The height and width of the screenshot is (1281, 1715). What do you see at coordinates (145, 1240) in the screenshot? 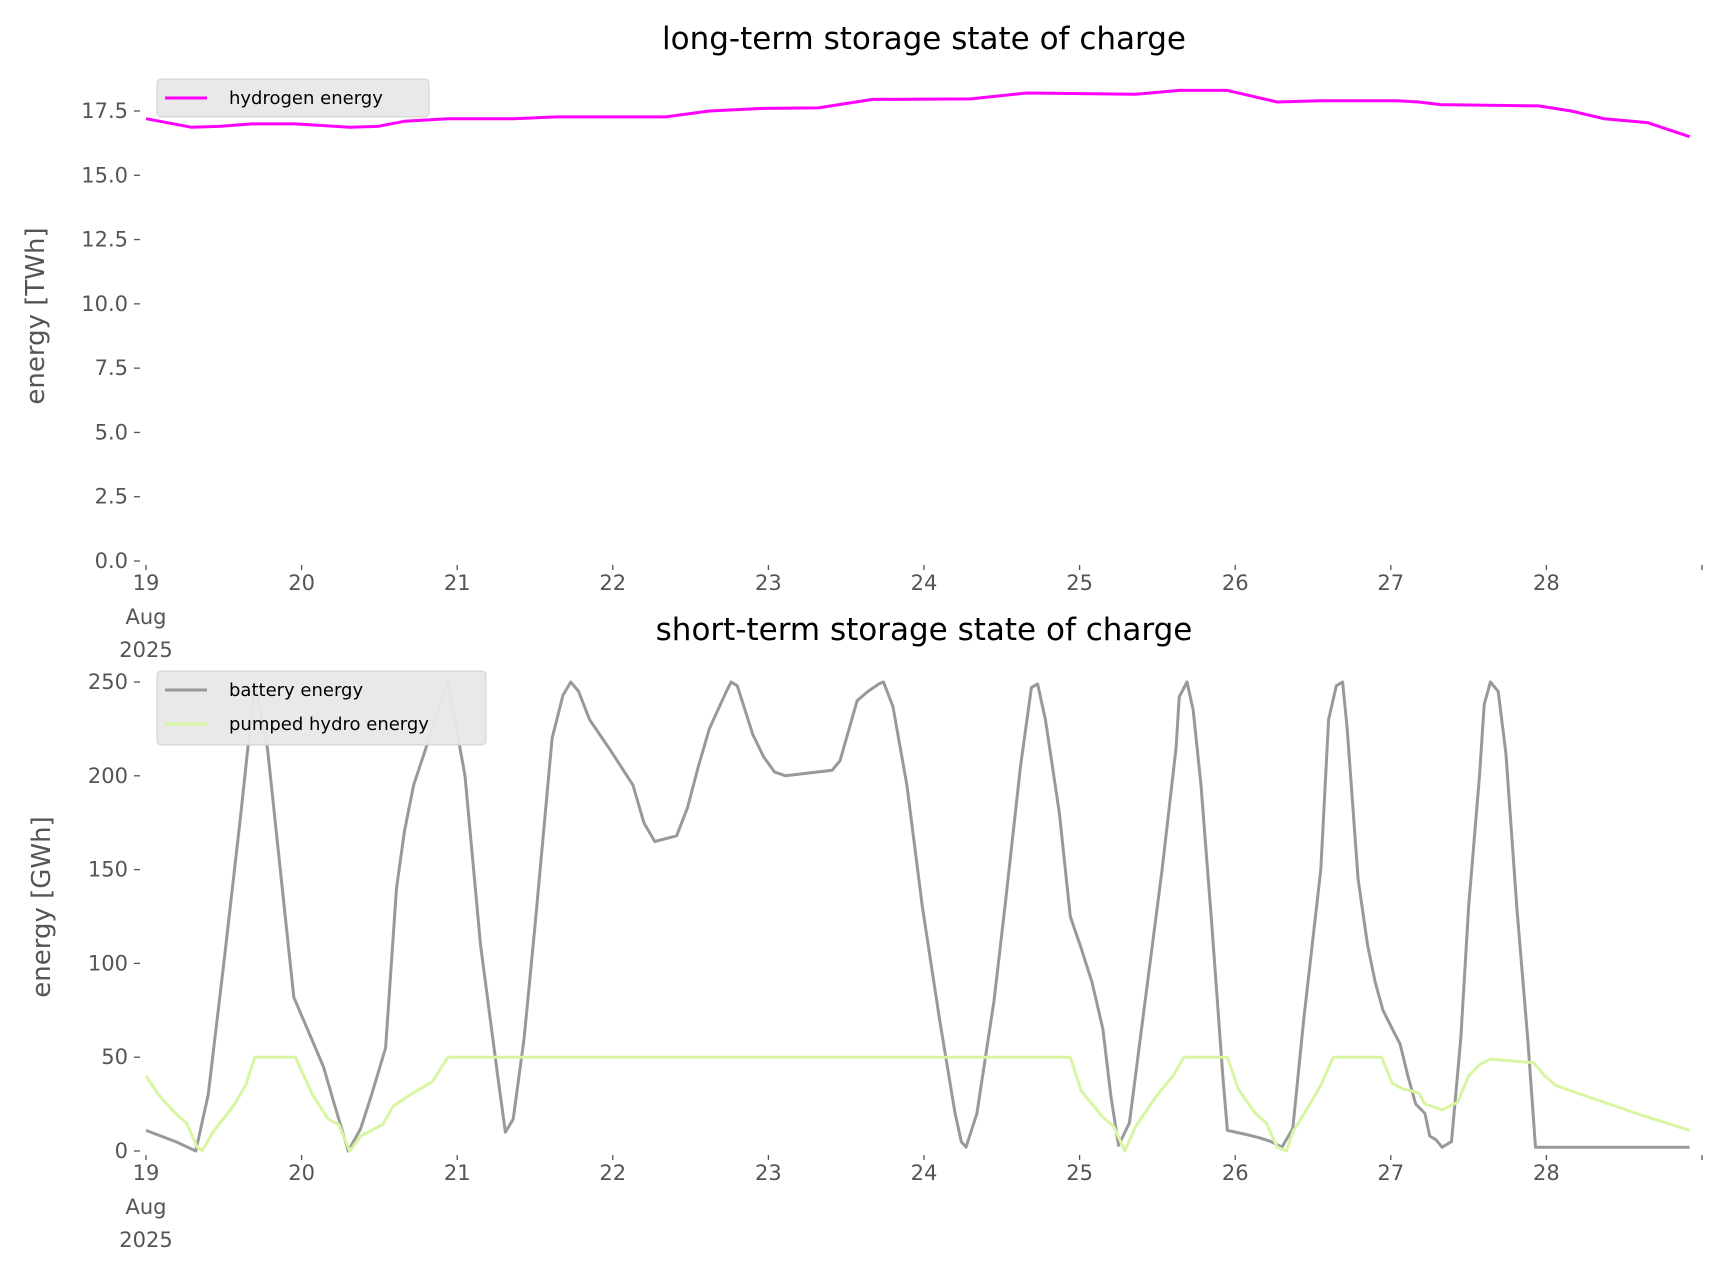
I see `bottom-xtick-year: 2025` at bounding box center [145, 1240].